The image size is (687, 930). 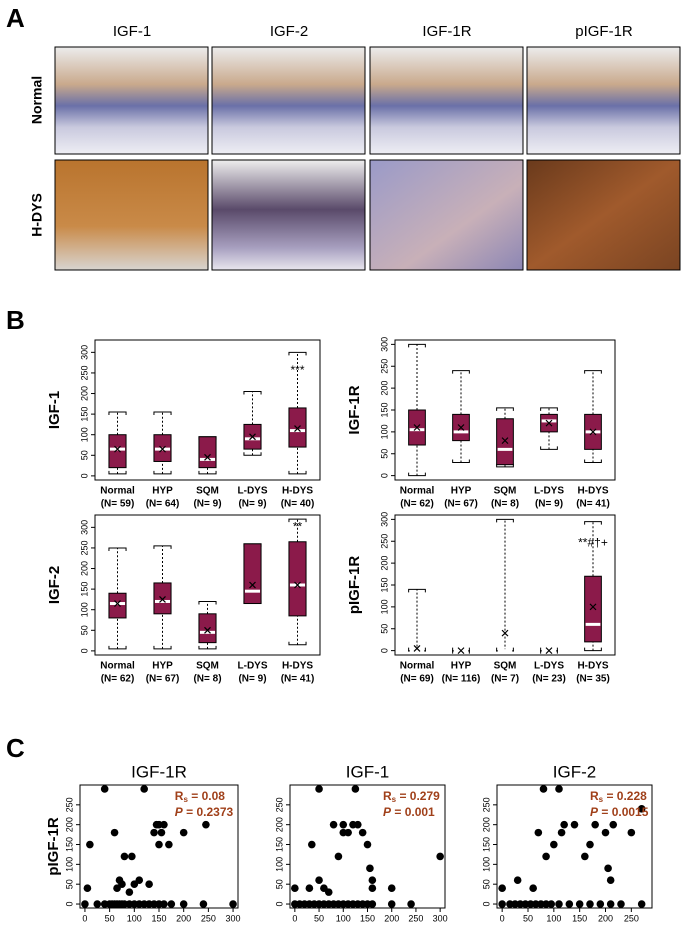 What do you see at coordinates (54, 585) in the screenshot?
I see `y-axis-label: IGF-2` at bounding box center [54, 585].